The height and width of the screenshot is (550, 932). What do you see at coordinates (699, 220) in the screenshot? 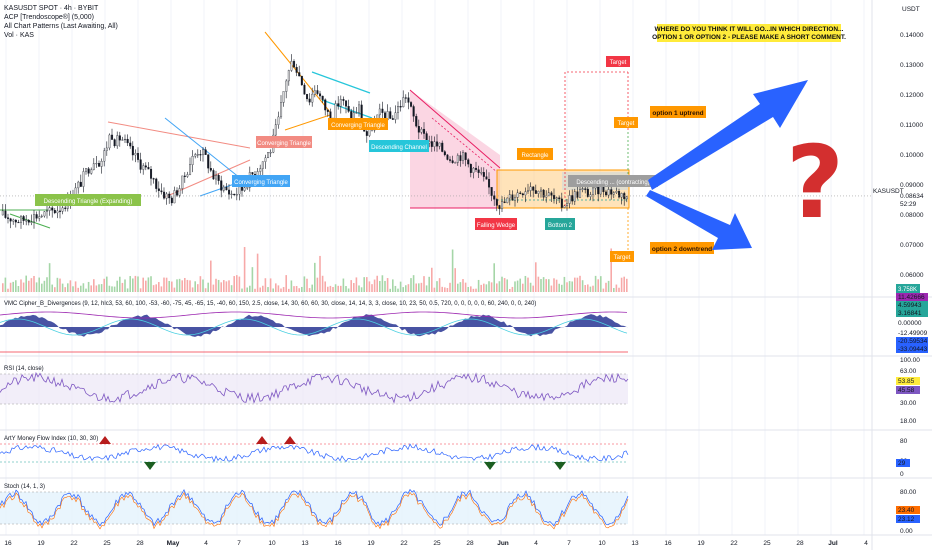
I see `downtrend-arrow` at bounding box center [699, 220].